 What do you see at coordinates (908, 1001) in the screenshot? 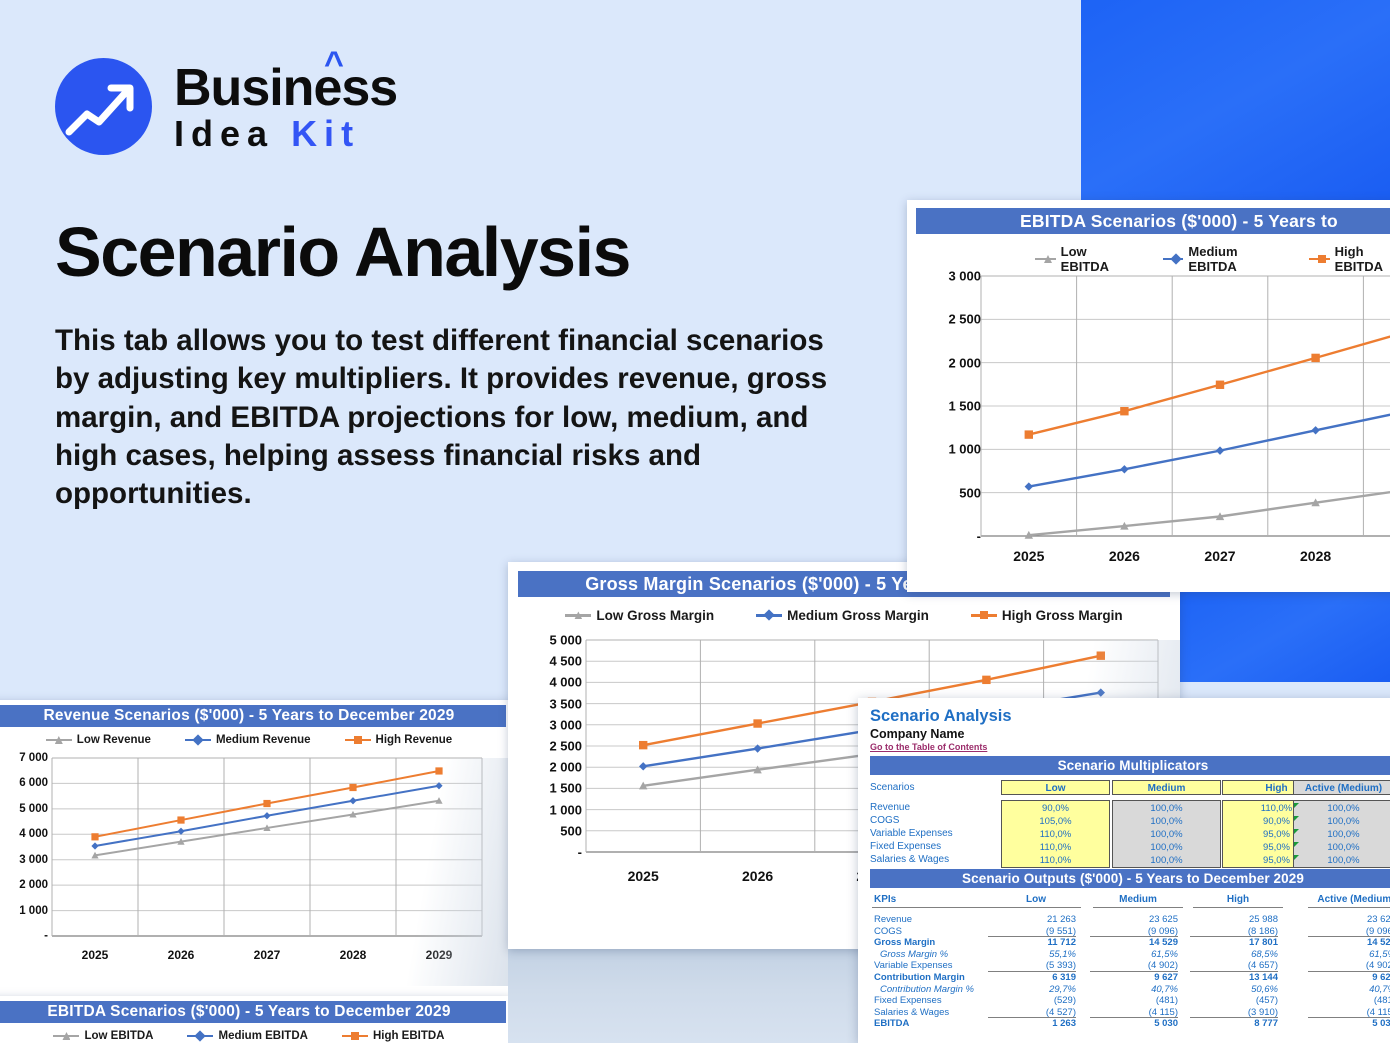
I see `outputs-row-fixed-expenses: Fixed Expenses` at bounding box center [908, 1001].